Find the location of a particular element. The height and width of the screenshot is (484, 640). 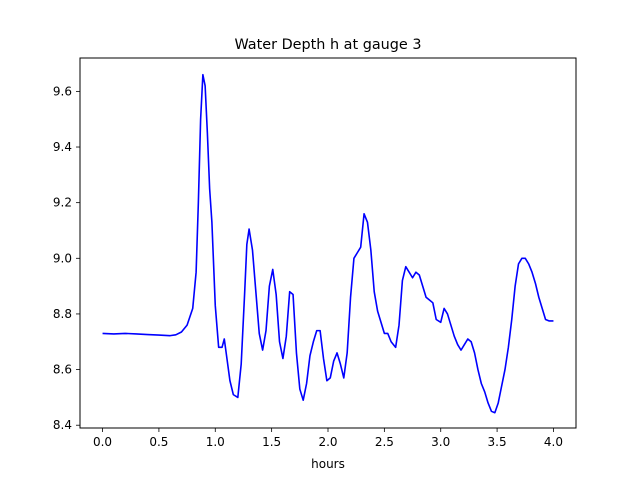

x-tick-label: 1.0 is located at coordinates (215, 442).